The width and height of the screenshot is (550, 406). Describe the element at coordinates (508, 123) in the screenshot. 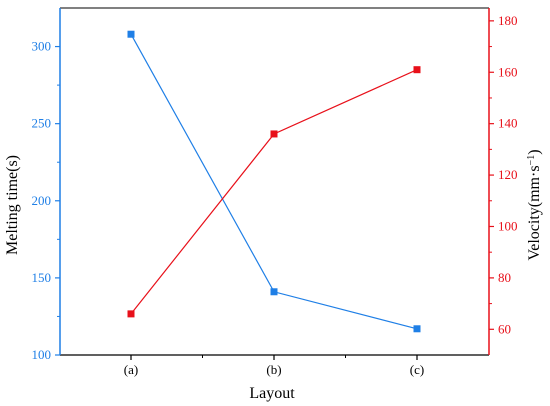

I see `right-y-tick-label: 140` at that location.